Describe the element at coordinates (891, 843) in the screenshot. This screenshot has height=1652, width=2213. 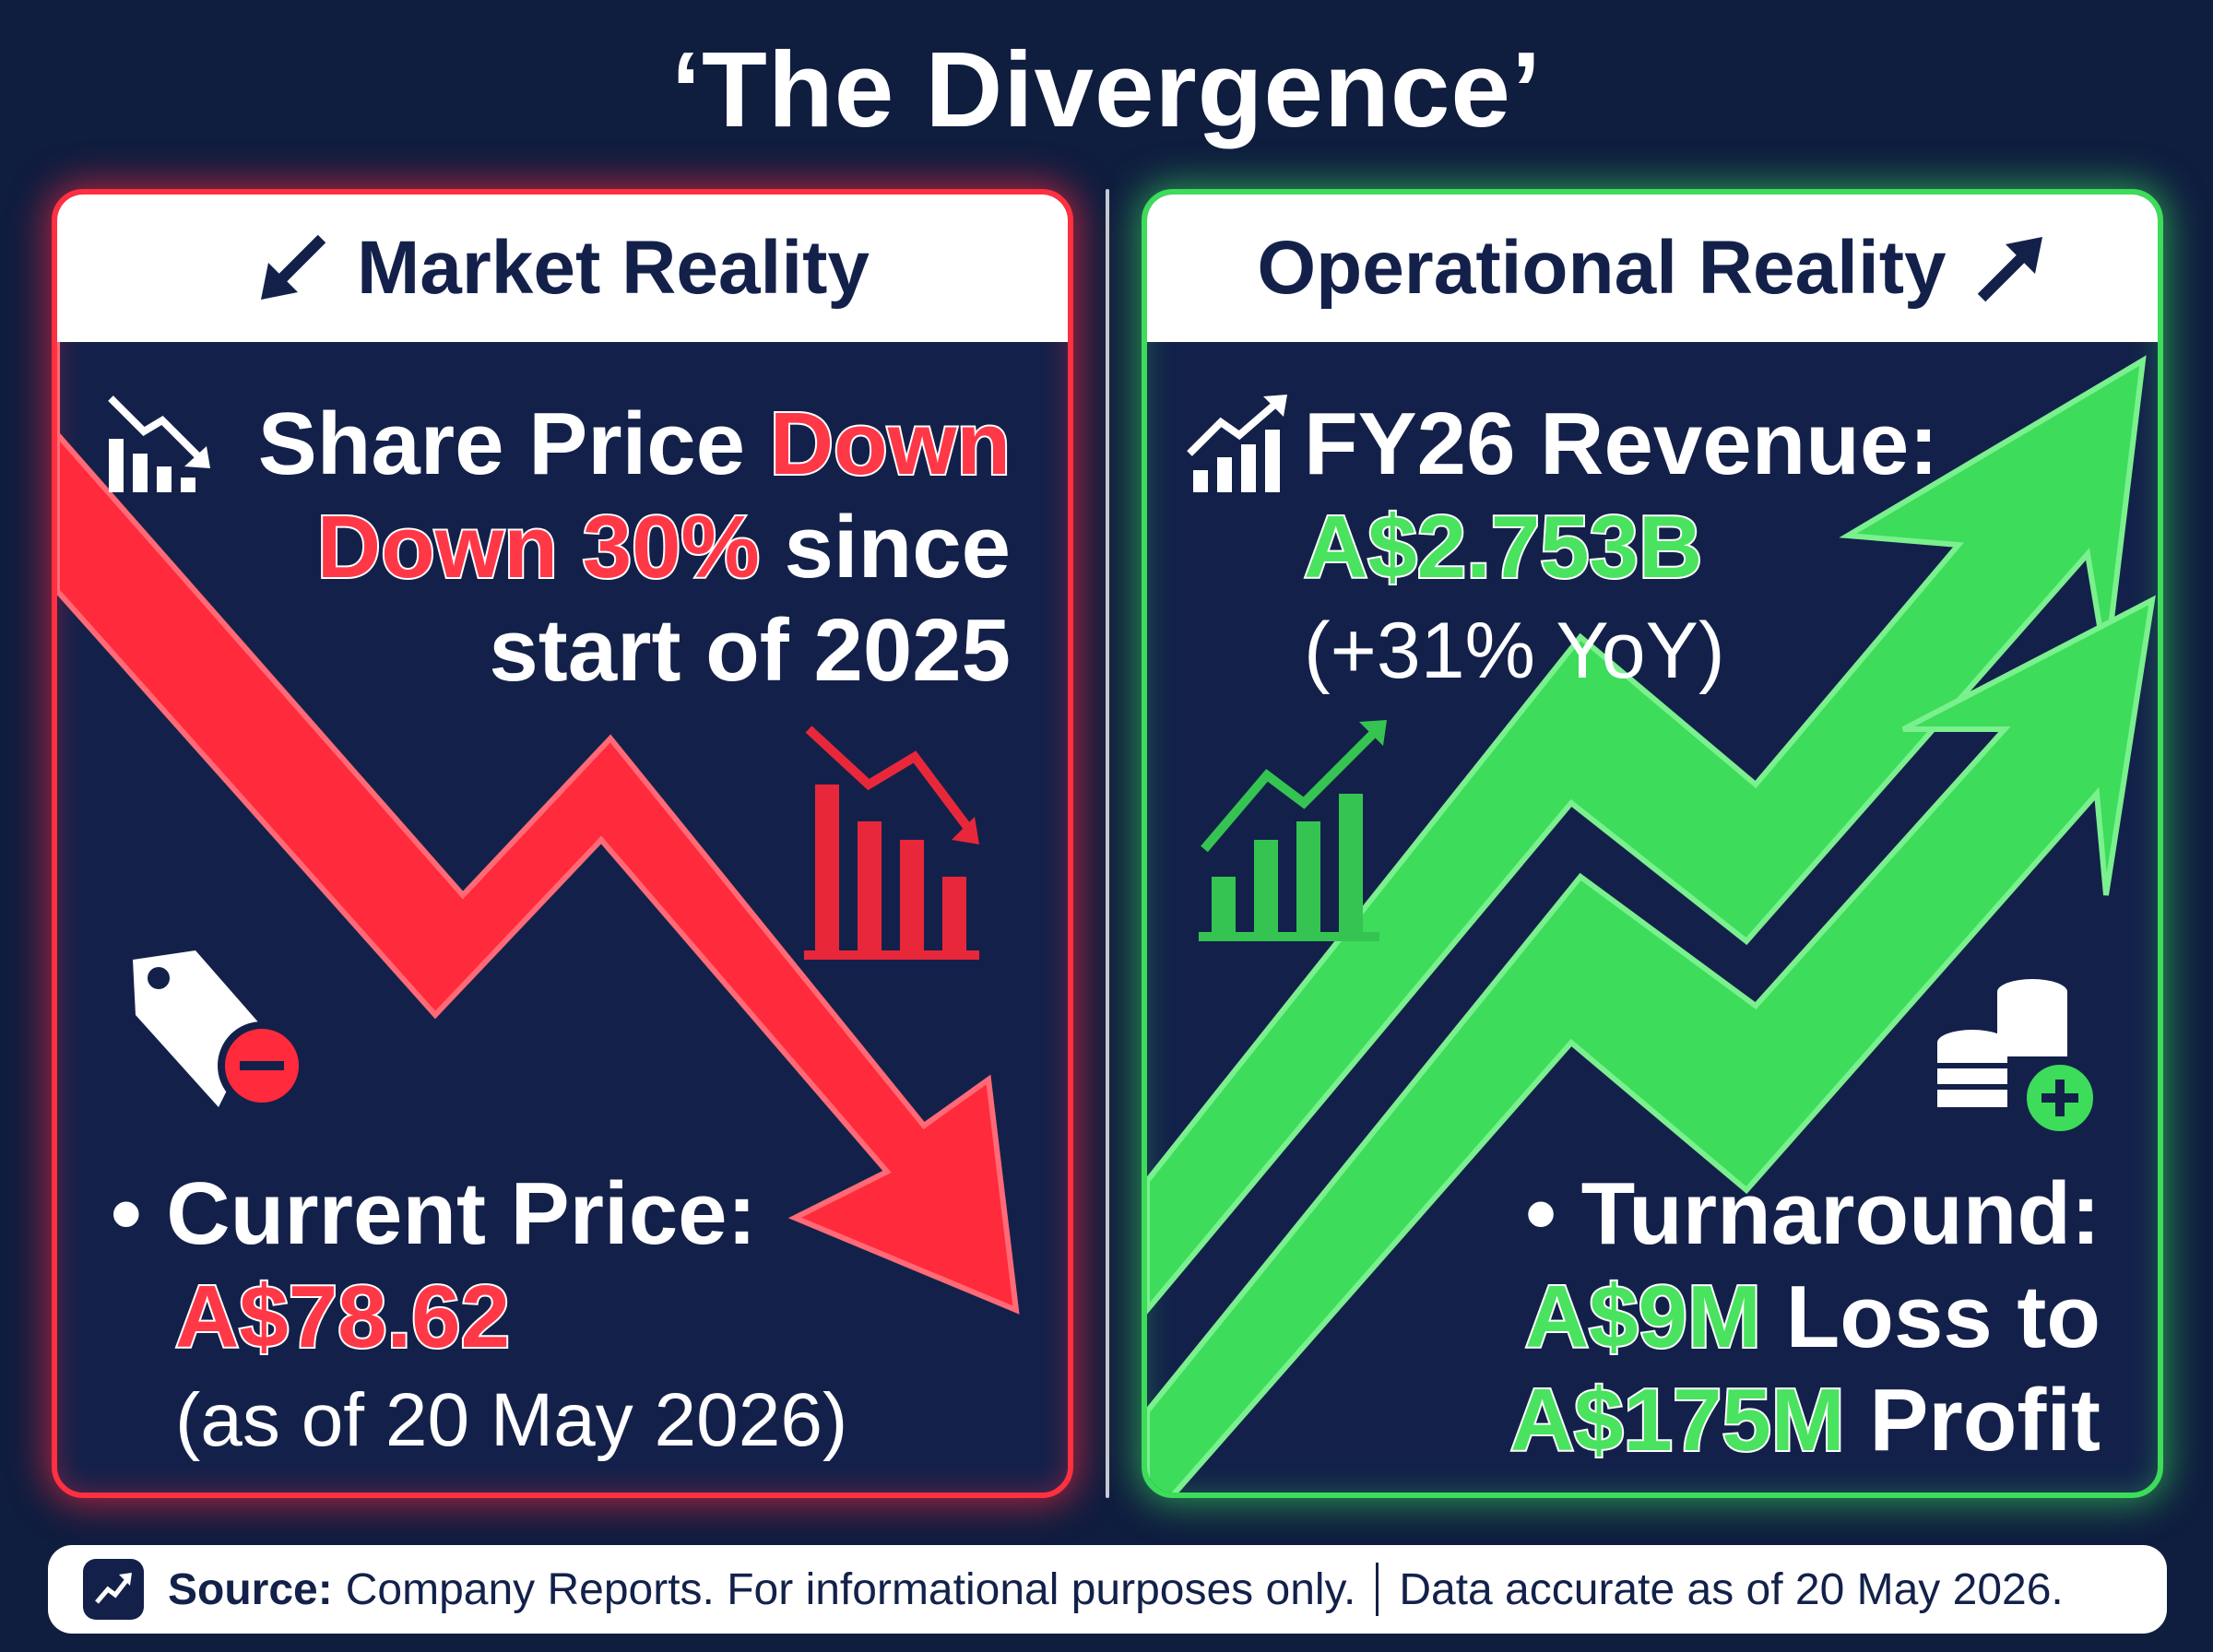
I see `bar-chart-down-icon` at that location.